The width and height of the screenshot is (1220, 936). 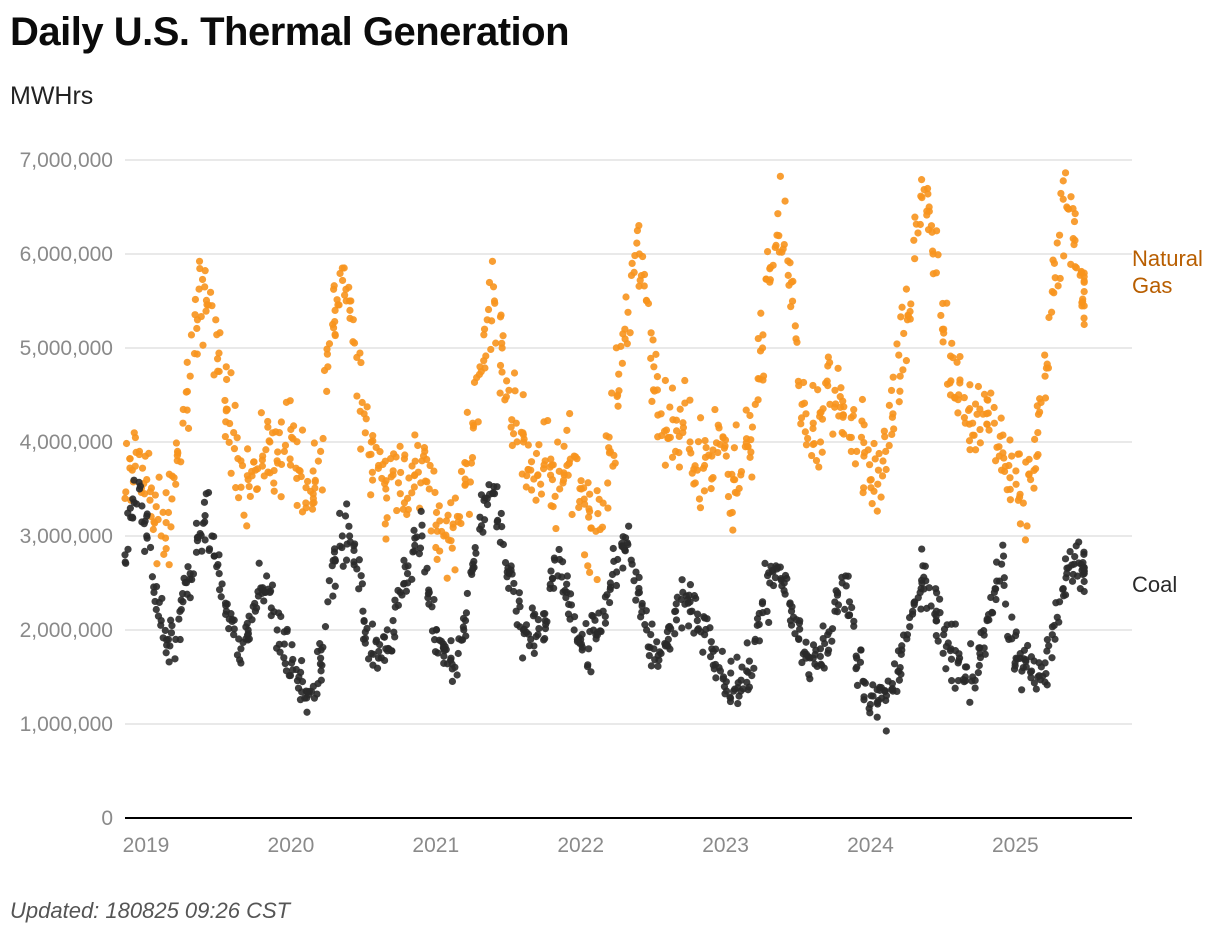 What do you see at coordinates (1015, 845) in the screenshot?
I see `x-tick-label: 2025` at bounding box center [1015, 845].